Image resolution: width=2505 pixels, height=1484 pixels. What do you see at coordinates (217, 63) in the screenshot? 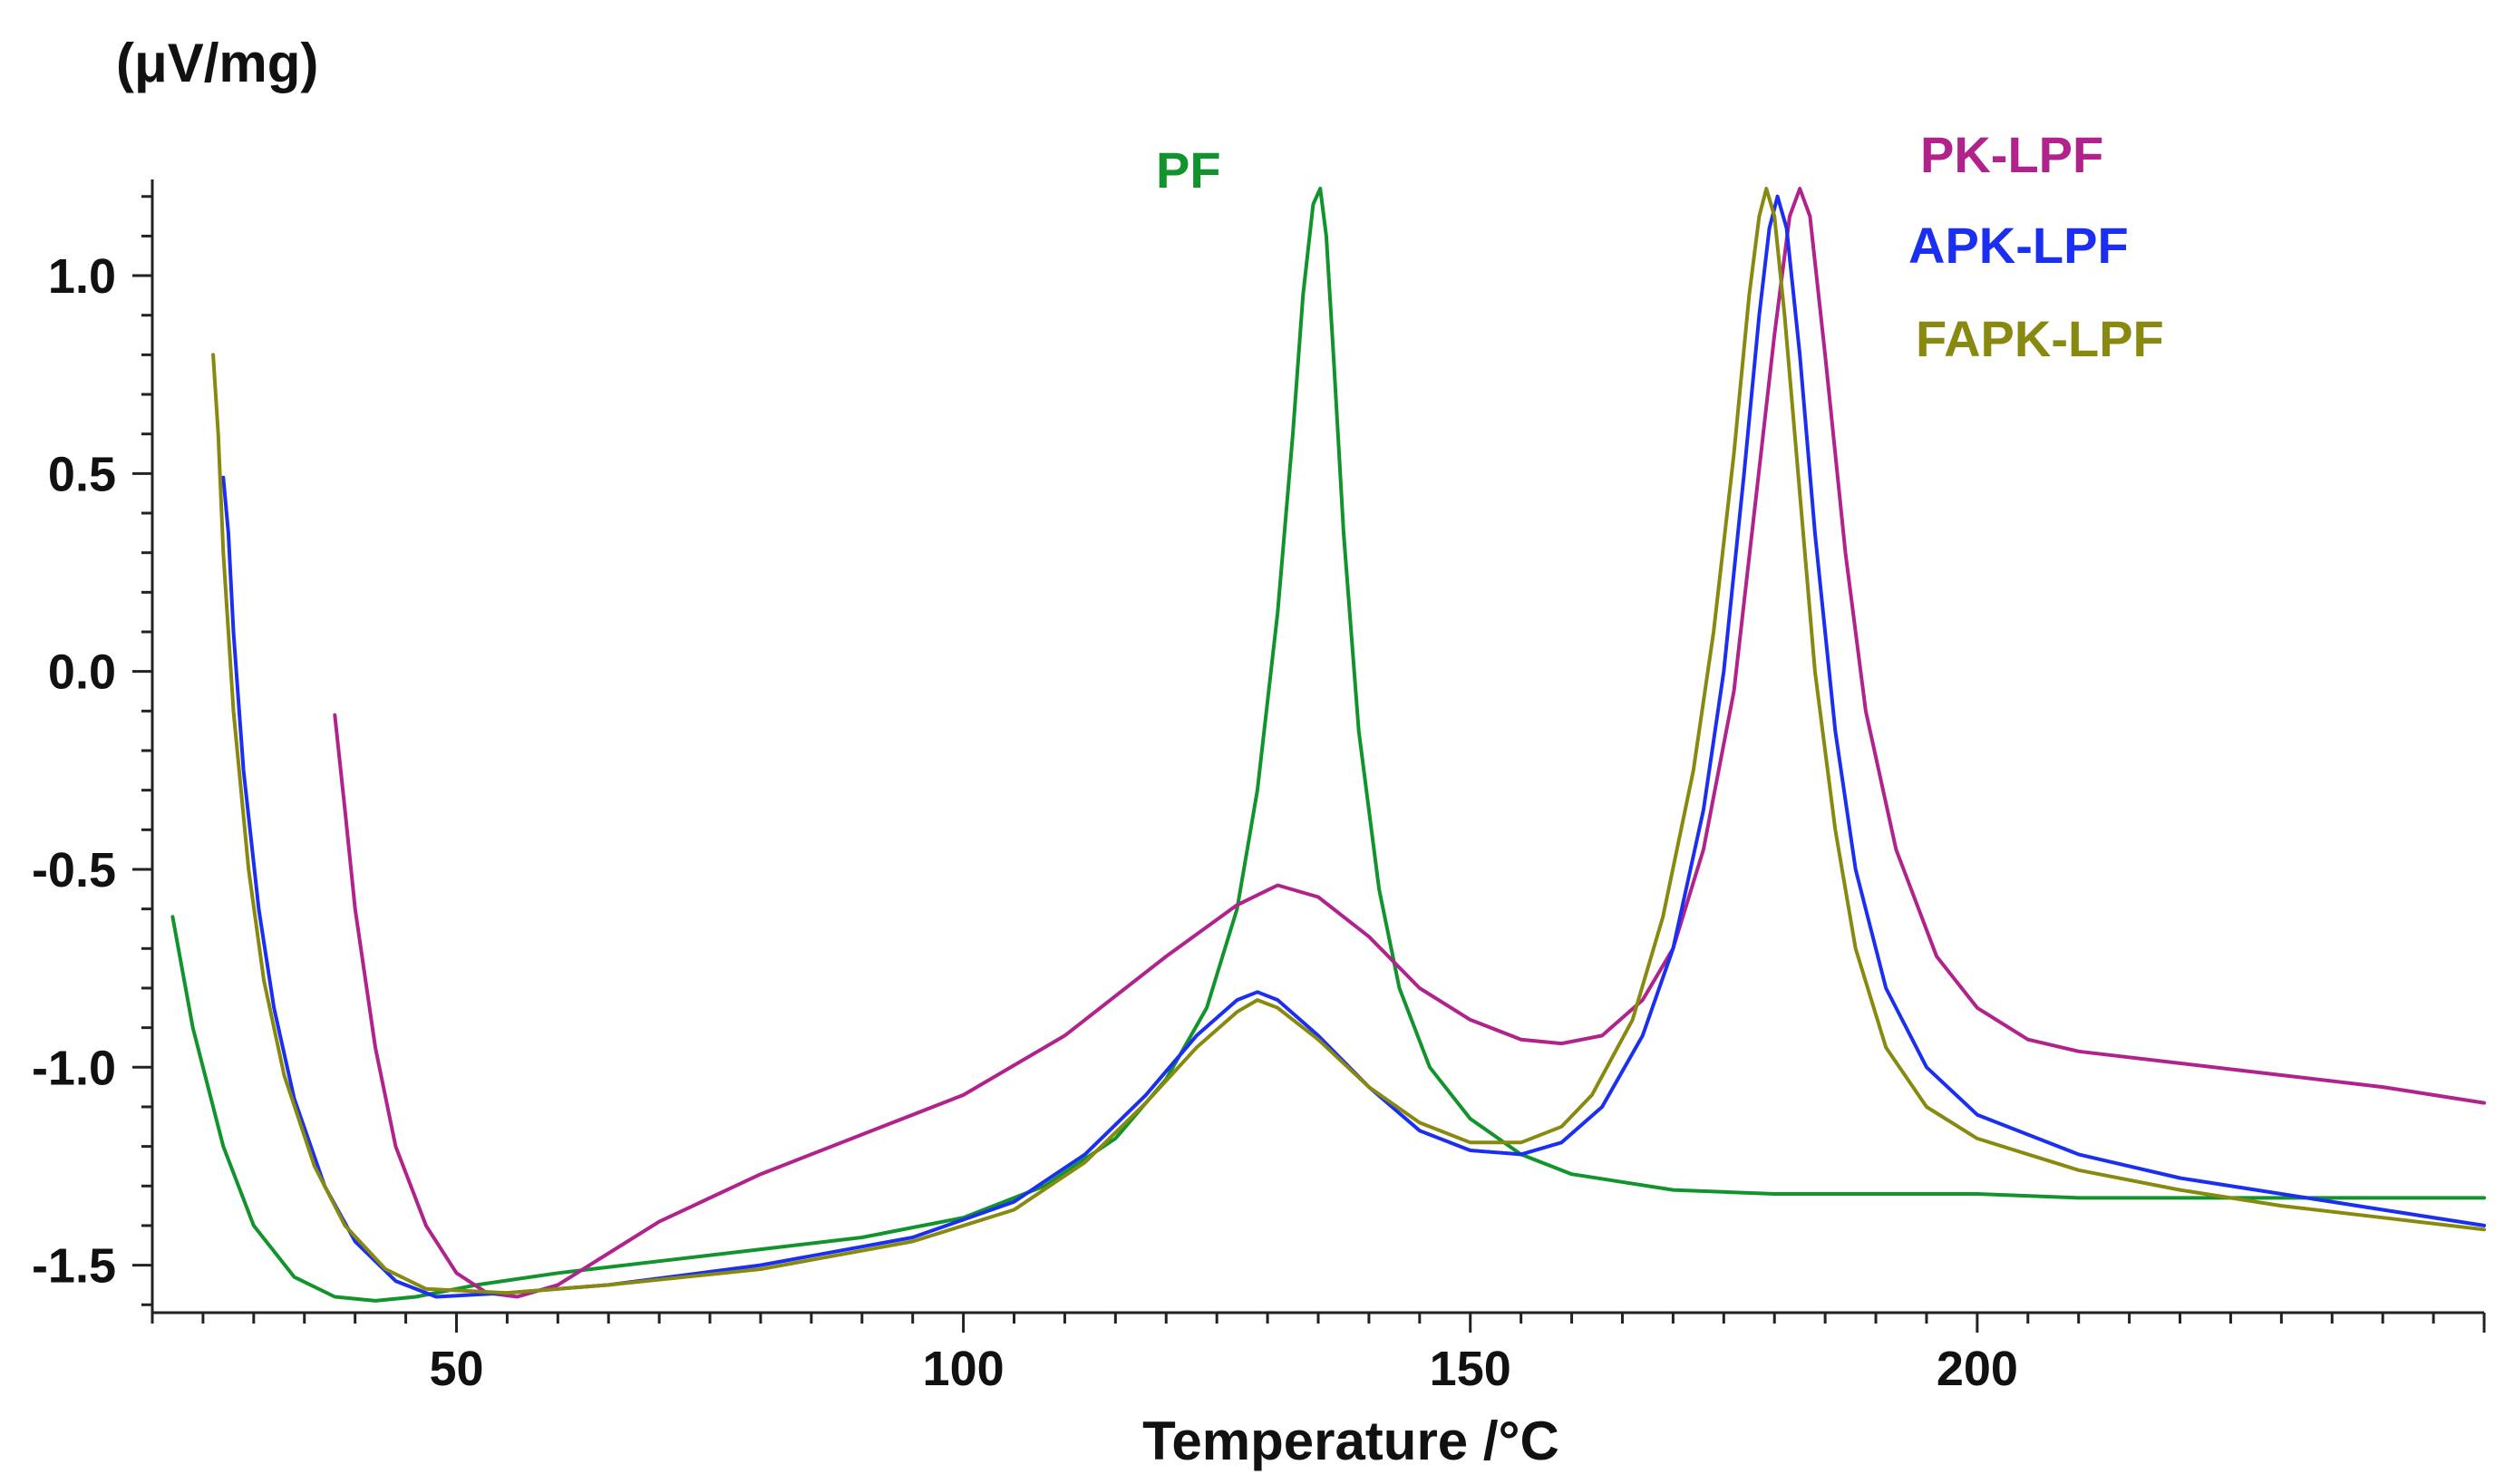
I see `y-axis-title: (μV/mg)` at bounding box center [217, 63].